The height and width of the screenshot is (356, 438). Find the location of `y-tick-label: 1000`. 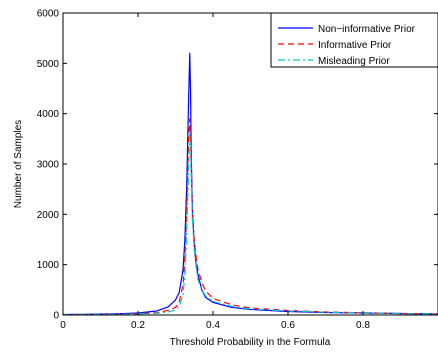

y-tick-label: 1000 is located at coordinates (48, 265).